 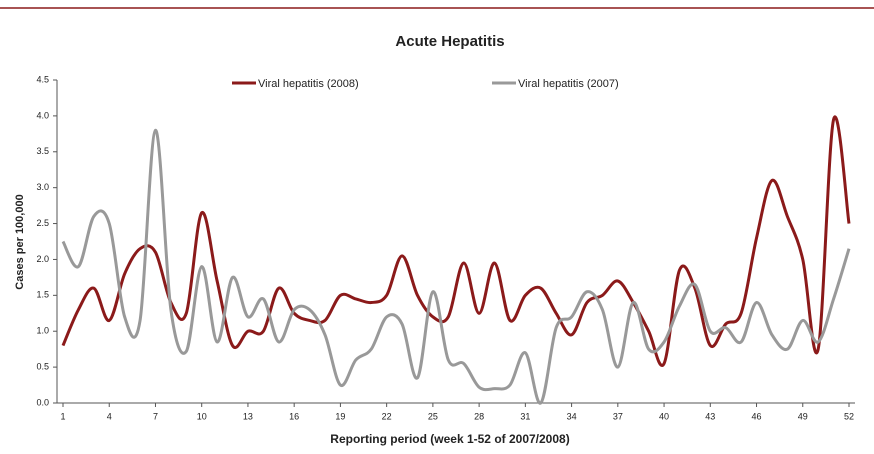 I want to click on x-tick-label: 49, so click(x=803, y=416).